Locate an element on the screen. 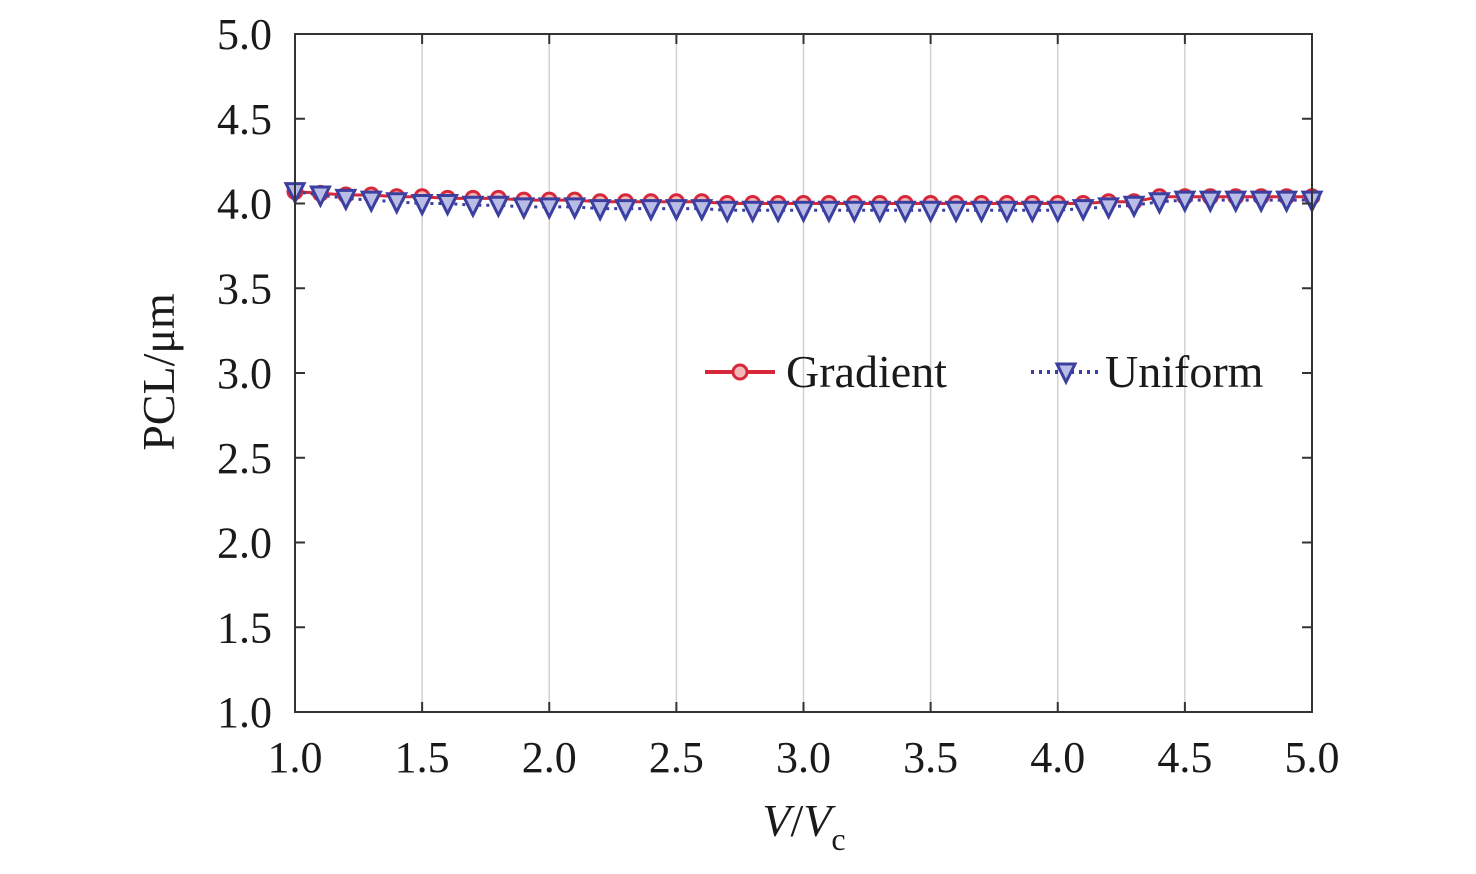 The height and width of the screenshot is (874, 1476). legend-item-gradient: Gradient is located at coordinates (826, 371).